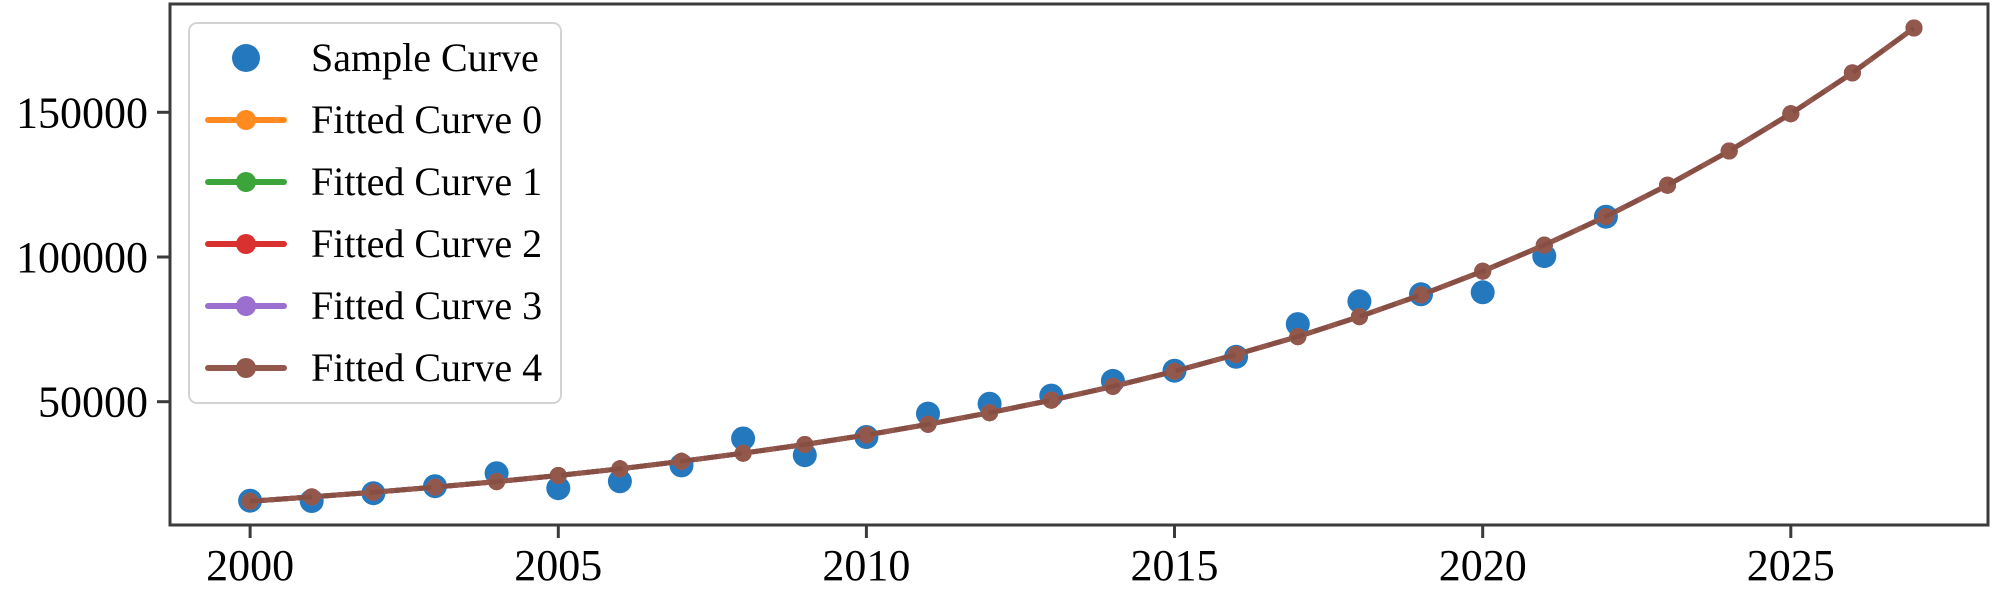 This screenshot has height=589, width=1999. What do you see at coordinates (427, 181) in the screenshot?
I see `legend-item-label: Fitted Curve 1` at bounding box center [427, 181].